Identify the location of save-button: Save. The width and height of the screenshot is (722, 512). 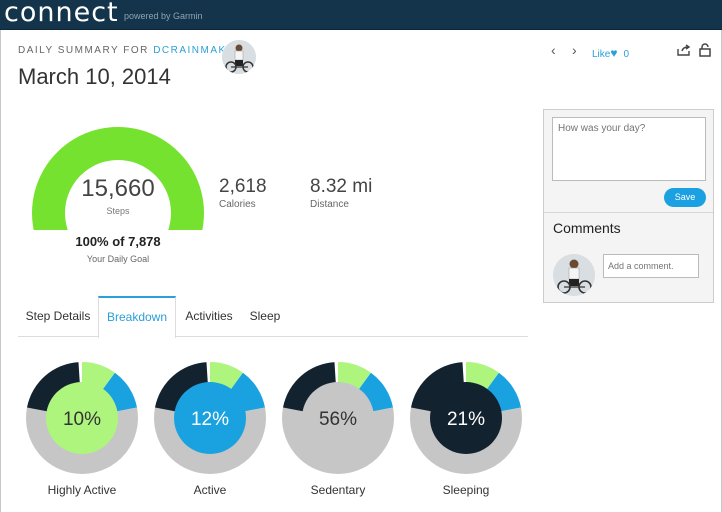
(685, 197).